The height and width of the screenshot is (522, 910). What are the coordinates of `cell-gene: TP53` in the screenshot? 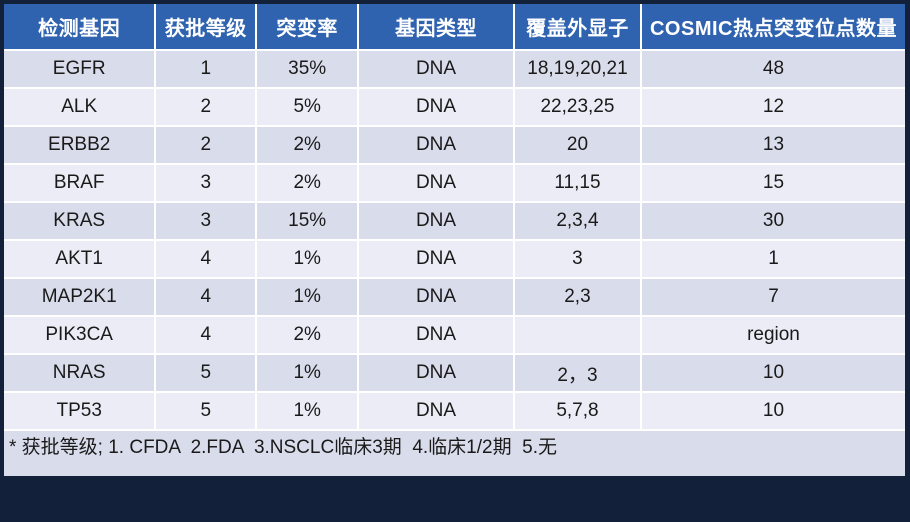 It's located at (80, 411).